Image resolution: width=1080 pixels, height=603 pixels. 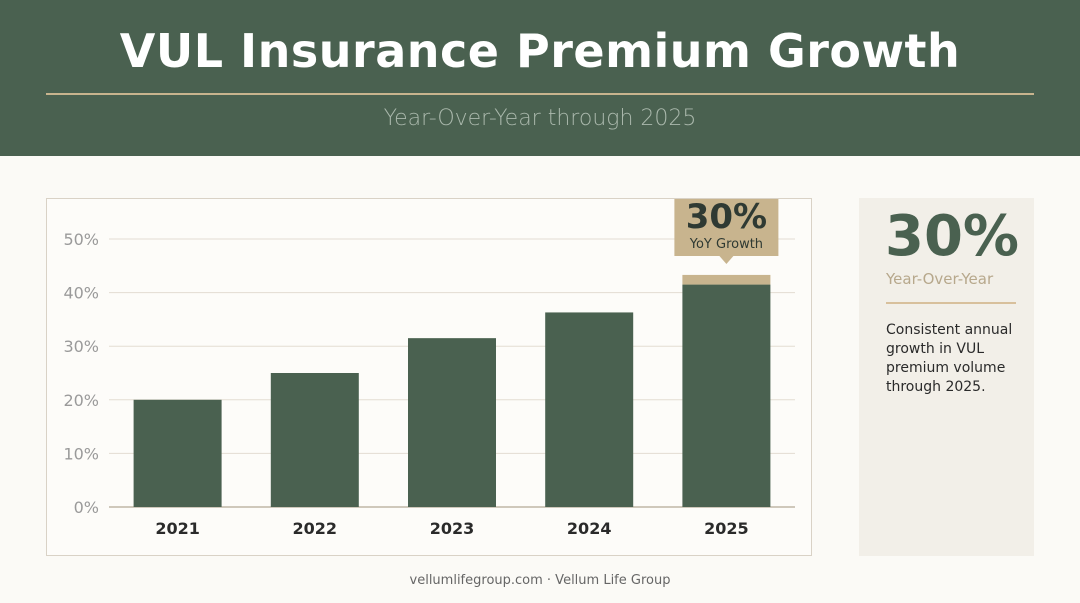 I want to click on y-tick-label: 50%, so click(x=81, y=239).